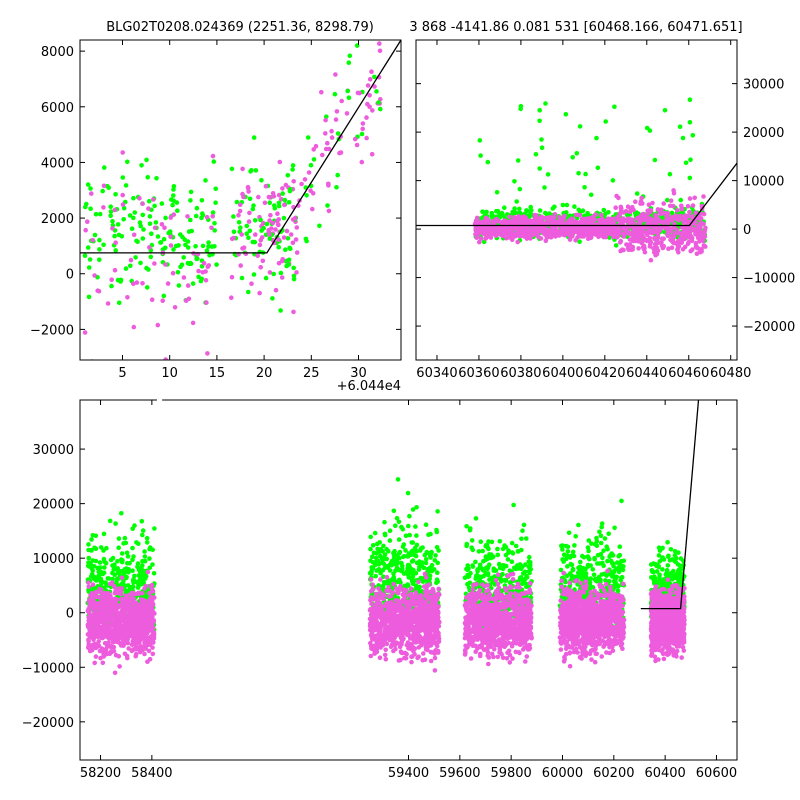  What do you see at coordinates (240, 27) in the screenshot?
I see `left-panel-title: BLG02T0208.024369 (2251.36, 8298.79)` at bounding box center [240, 27].